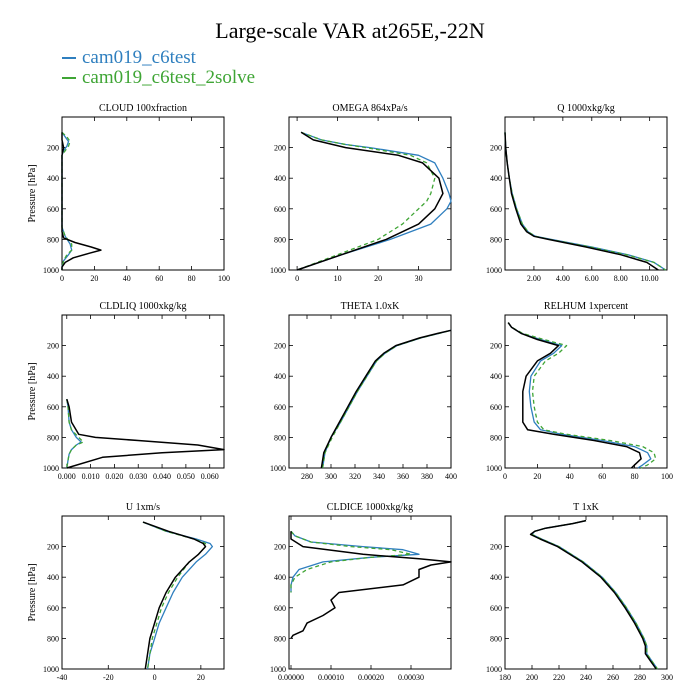  I want to click on x-tick-label: 240, so click(586, 677).